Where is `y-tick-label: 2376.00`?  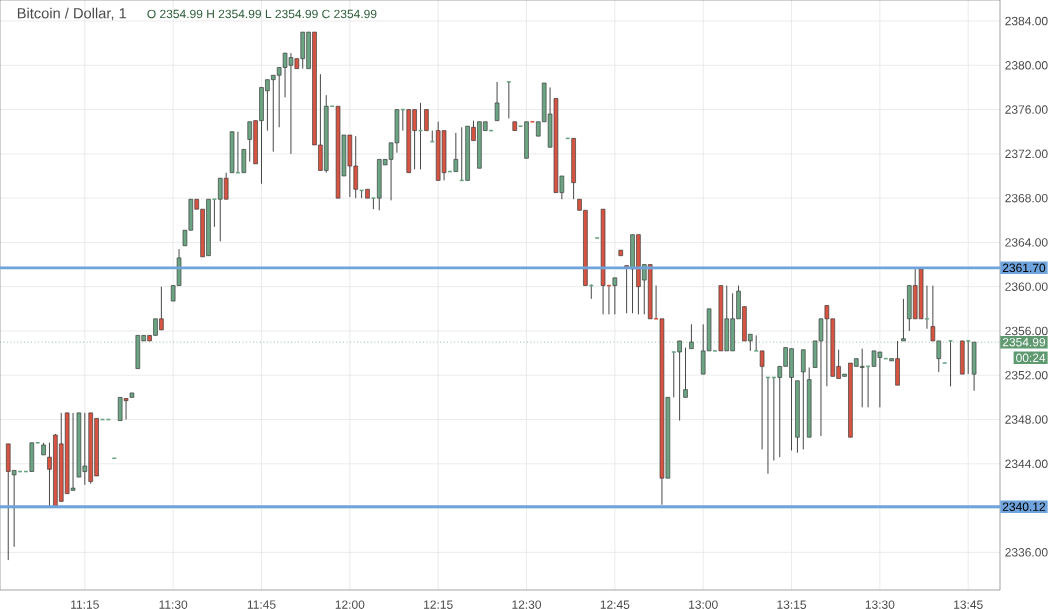 y-tick-label: 2376.00 is located at coordinates (1026, 109).